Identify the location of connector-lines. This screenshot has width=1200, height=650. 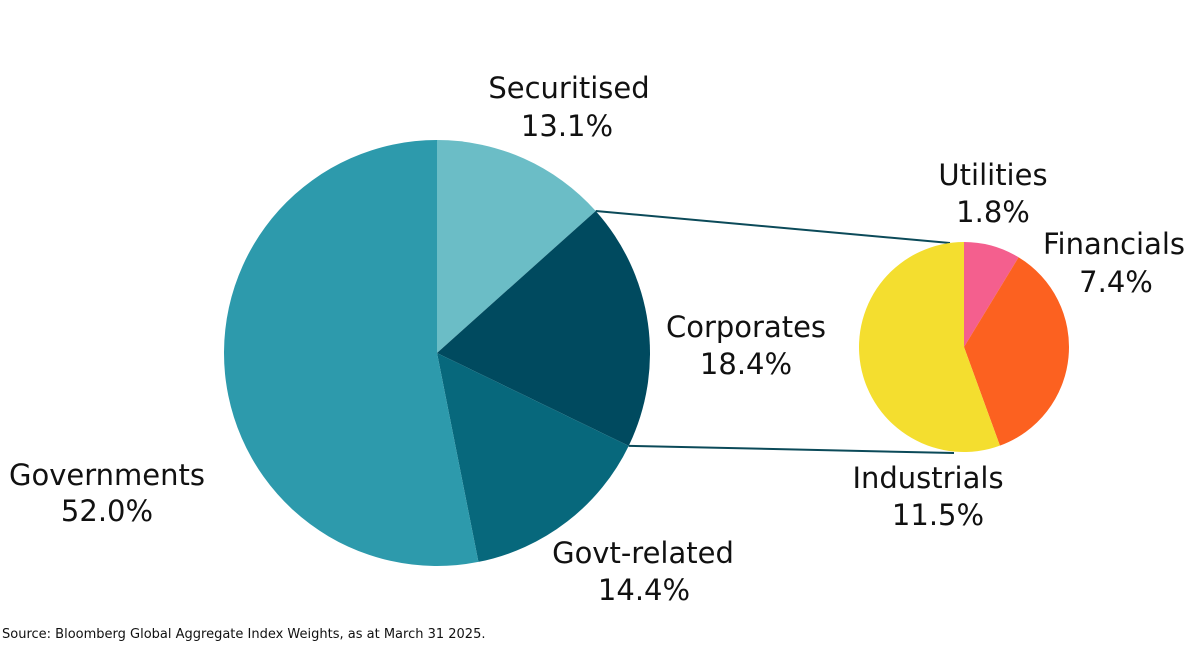
(775, 331).